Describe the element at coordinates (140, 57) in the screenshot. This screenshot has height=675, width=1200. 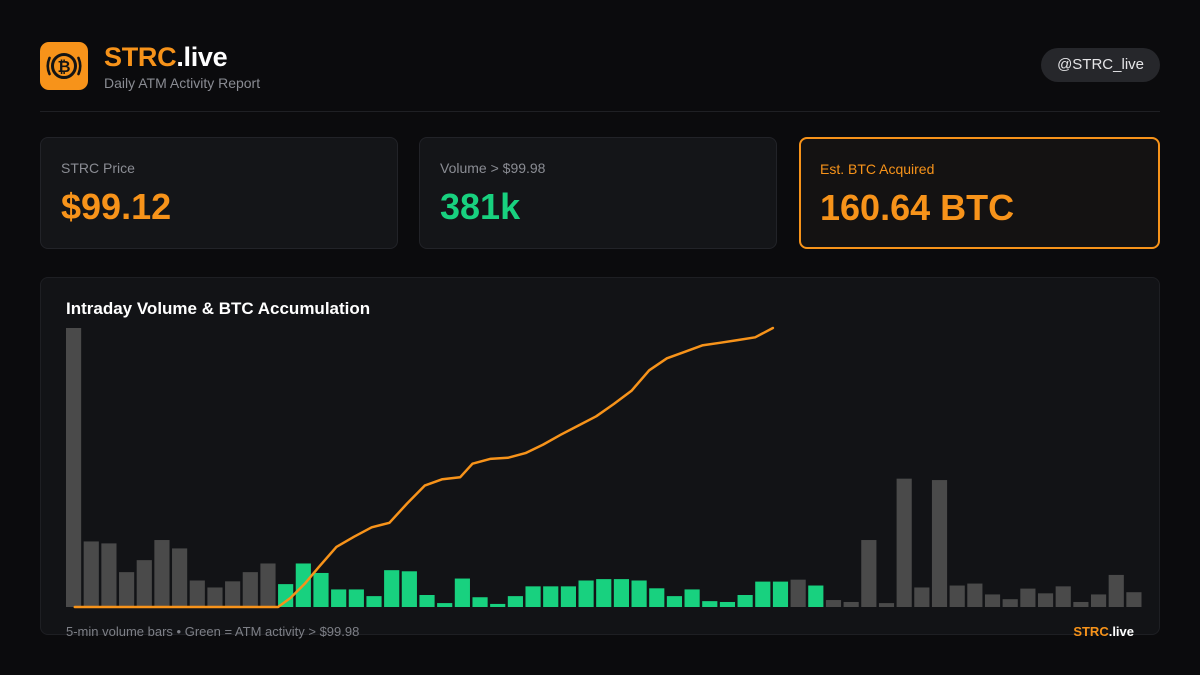
I see `brand-accent: STRC` at that location.